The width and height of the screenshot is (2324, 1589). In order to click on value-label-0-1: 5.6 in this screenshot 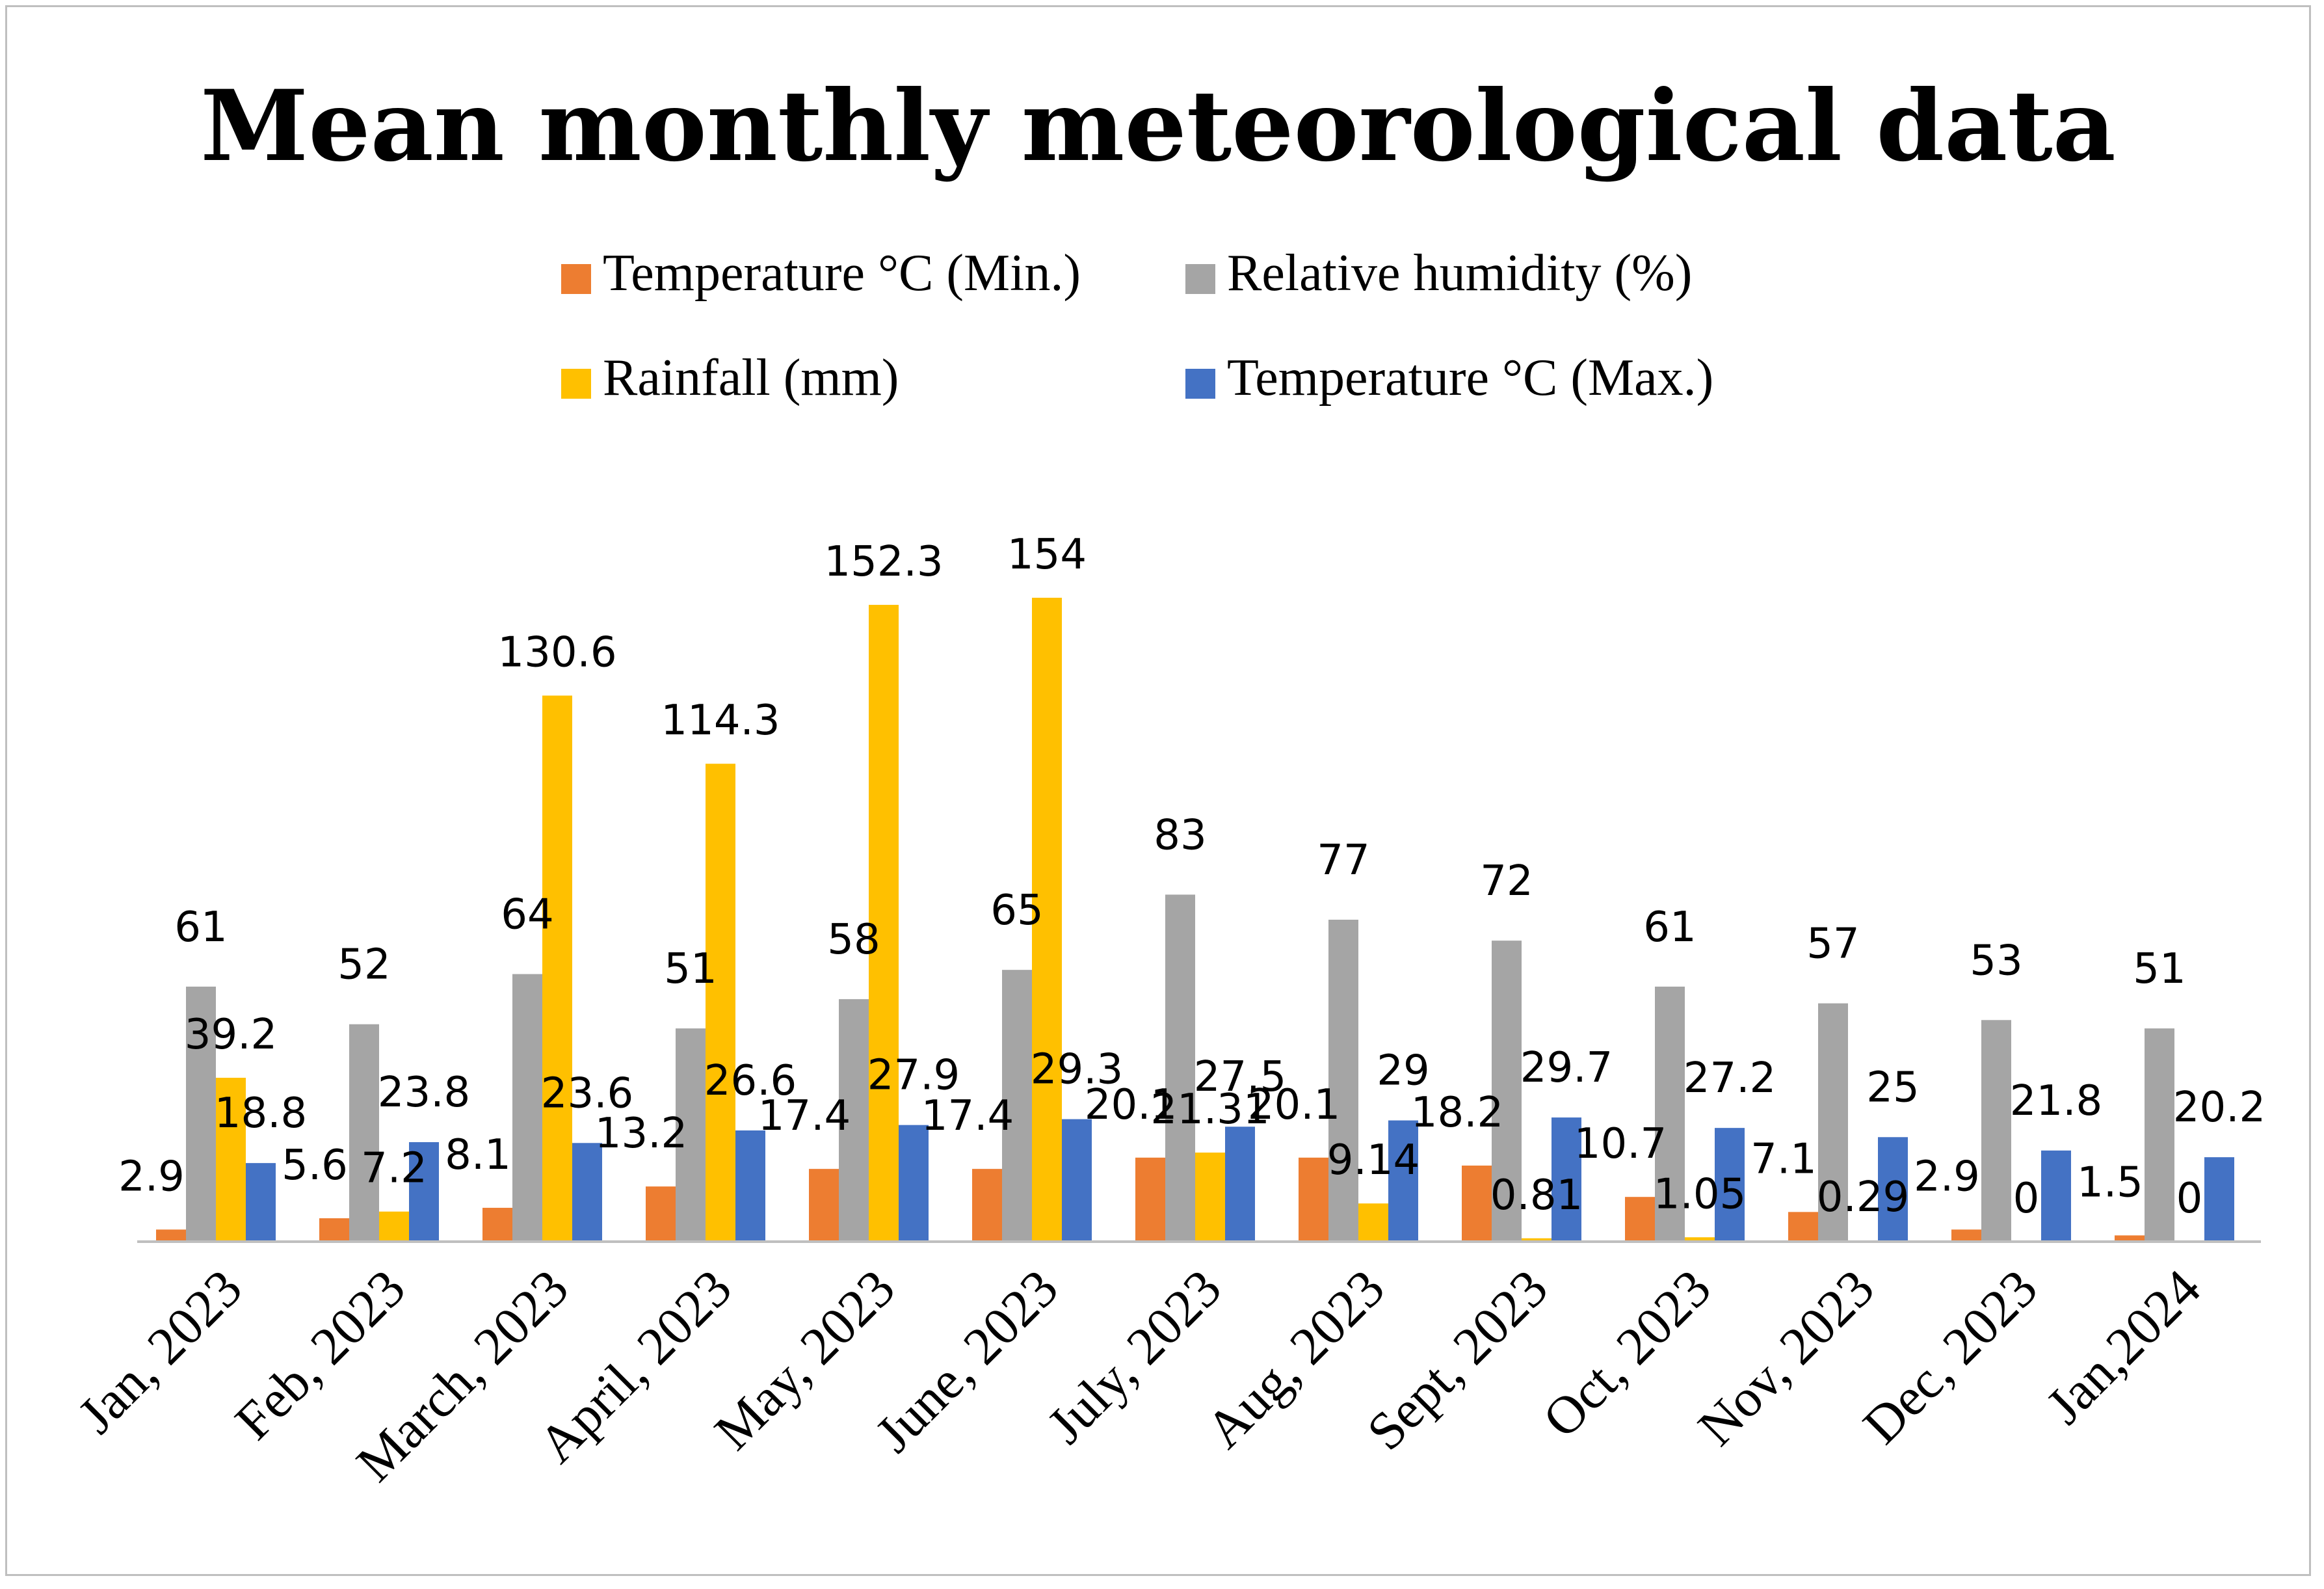, I will do `click(315, 1166)`.